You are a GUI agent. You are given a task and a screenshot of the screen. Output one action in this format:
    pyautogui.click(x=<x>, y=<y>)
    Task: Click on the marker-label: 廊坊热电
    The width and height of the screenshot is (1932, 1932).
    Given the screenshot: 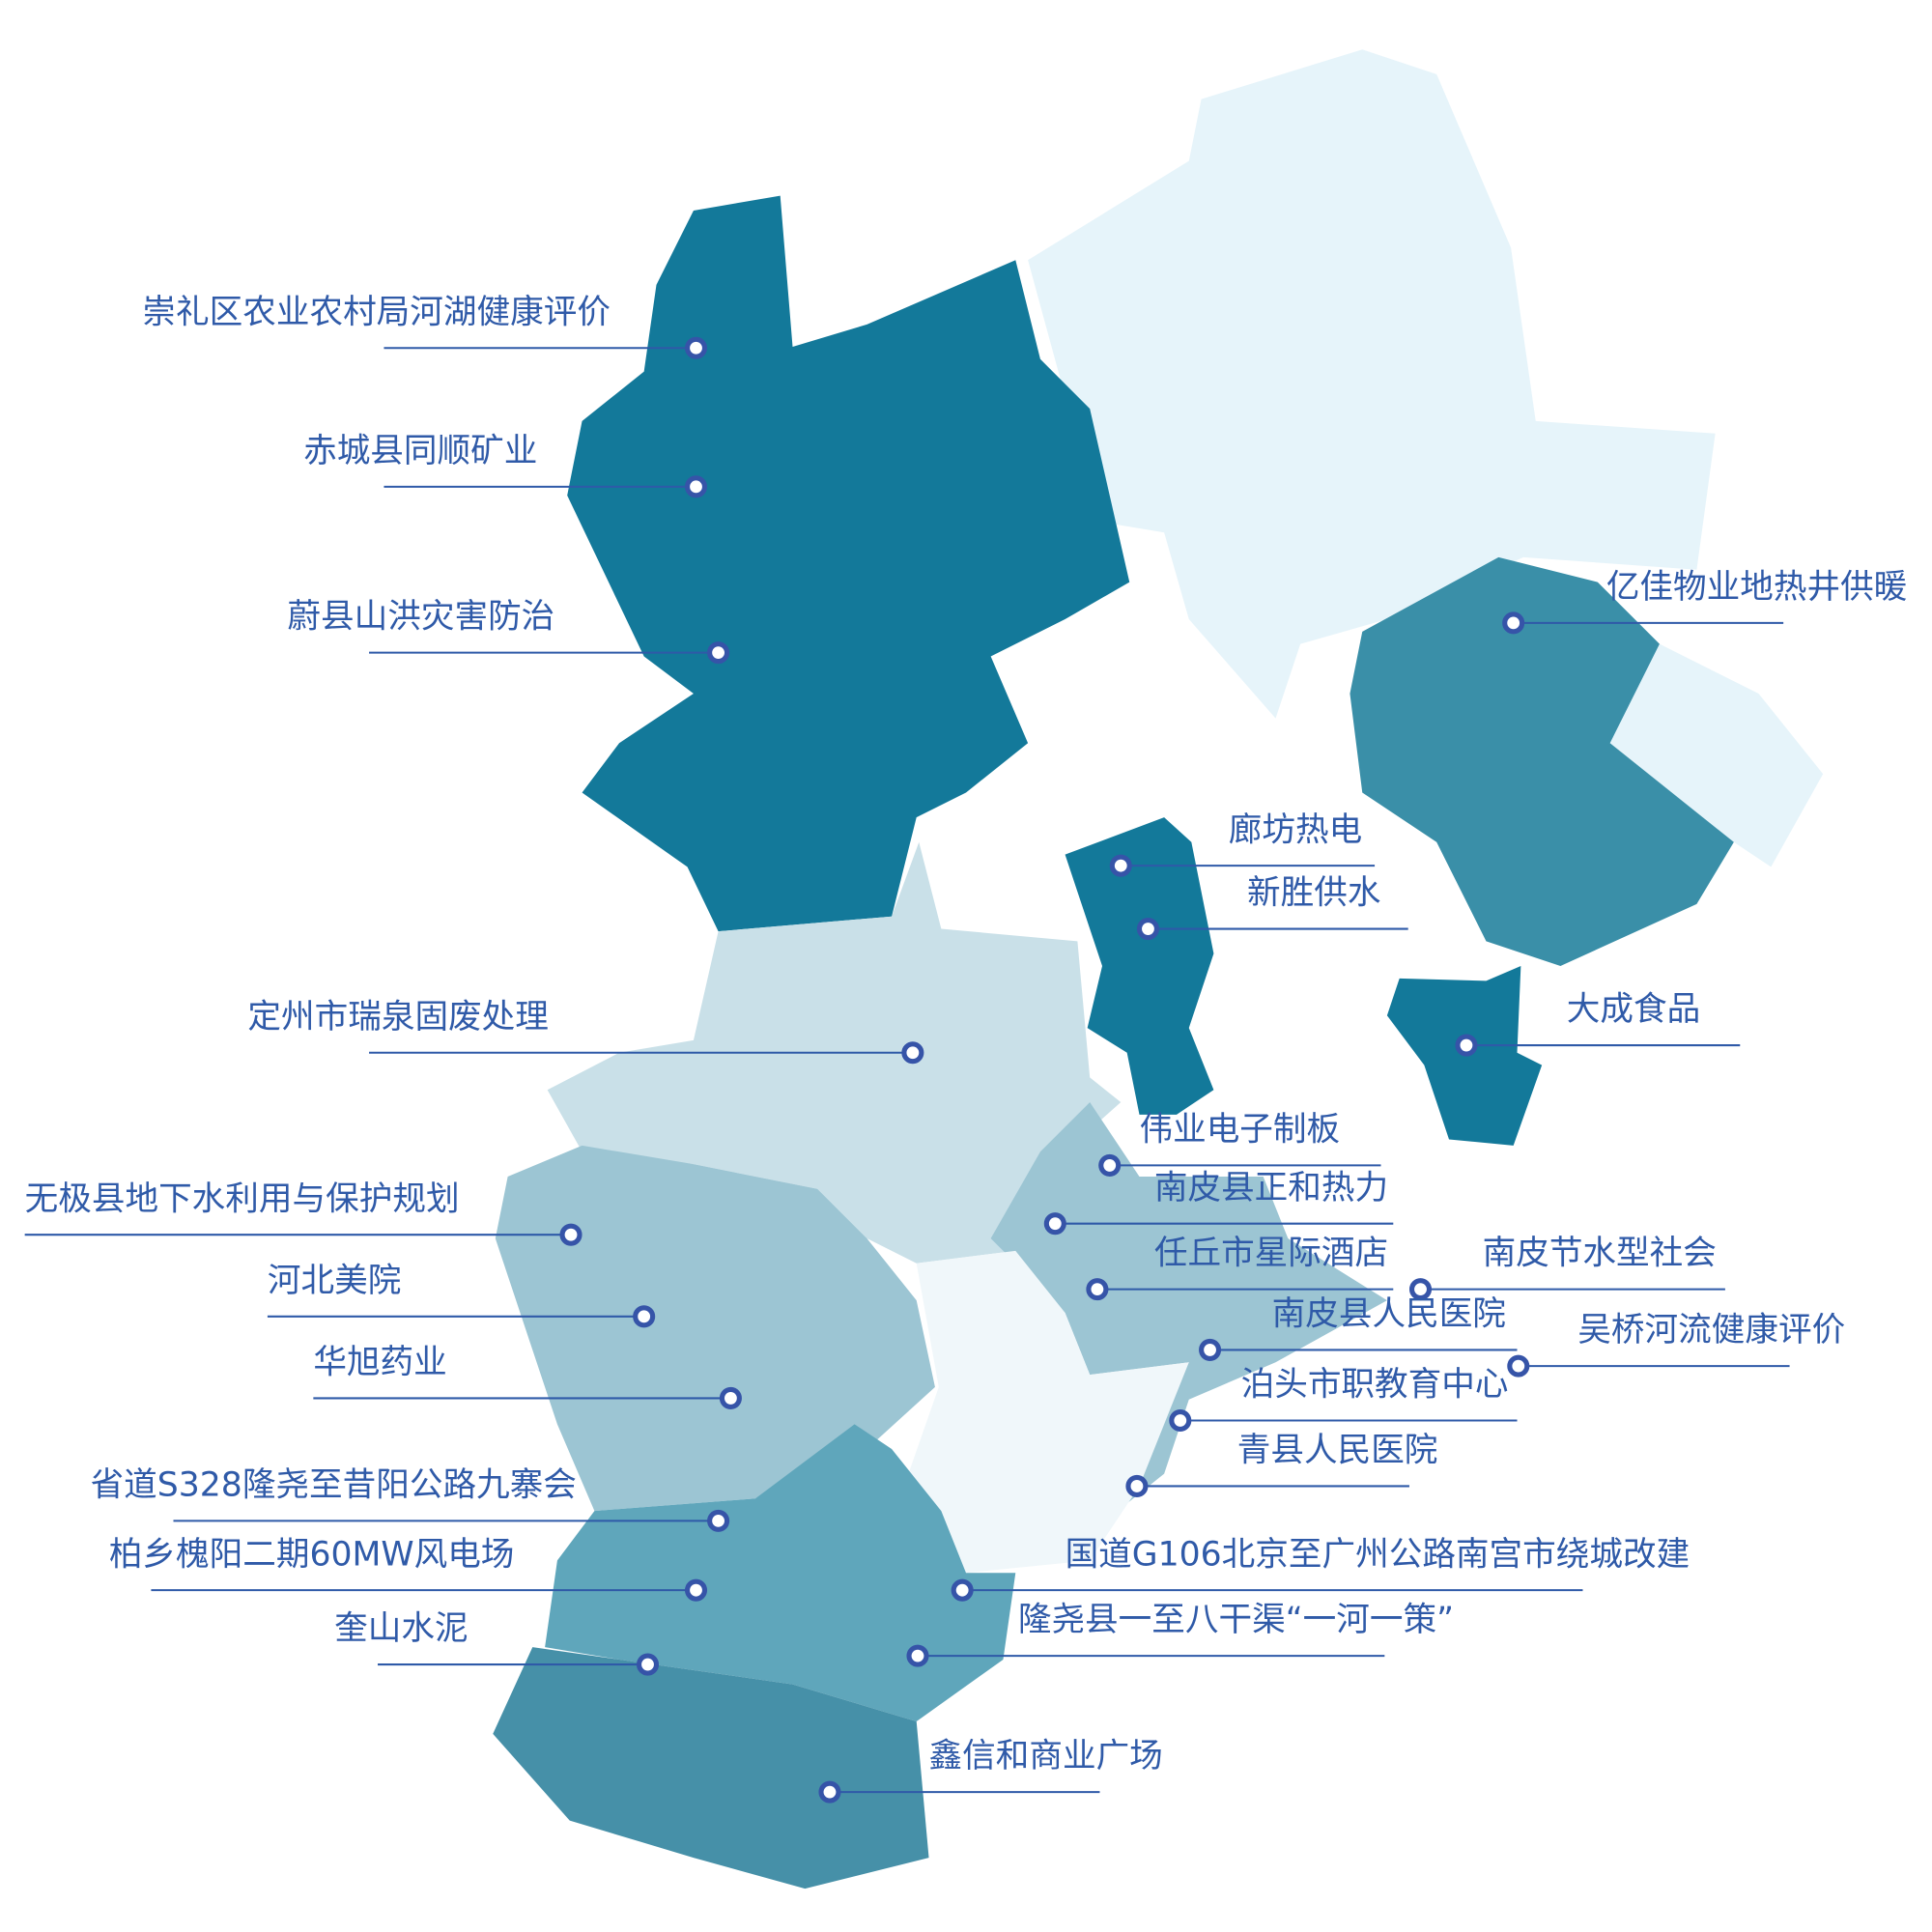 What is the action you would take?
    pyautogui.click(x=1295, y=829)
    